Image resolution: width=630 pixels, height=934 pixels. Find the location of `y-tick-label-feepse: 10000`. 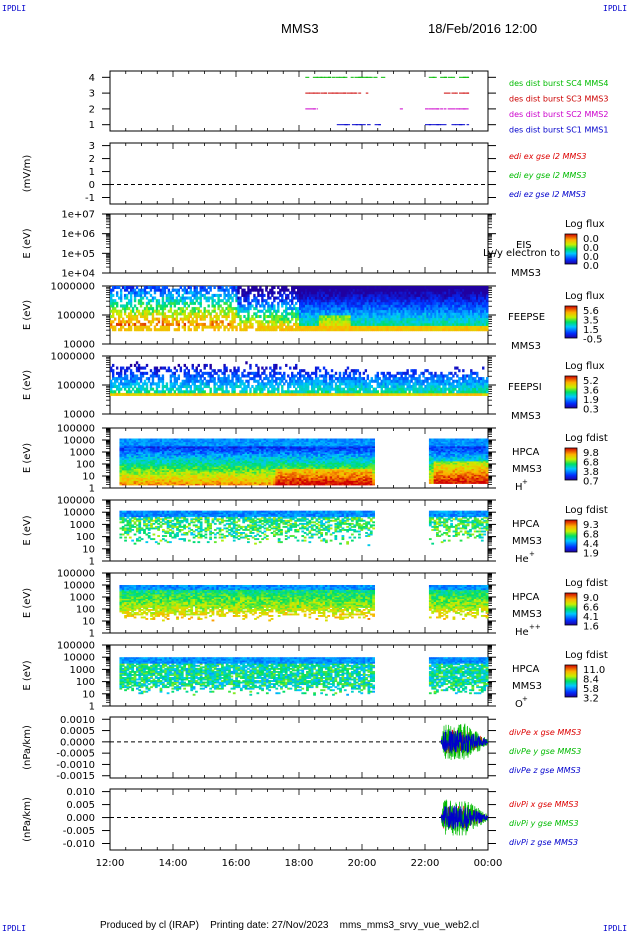

y-tick-label-feepse: 10000 is located at coordinates (79, 345).